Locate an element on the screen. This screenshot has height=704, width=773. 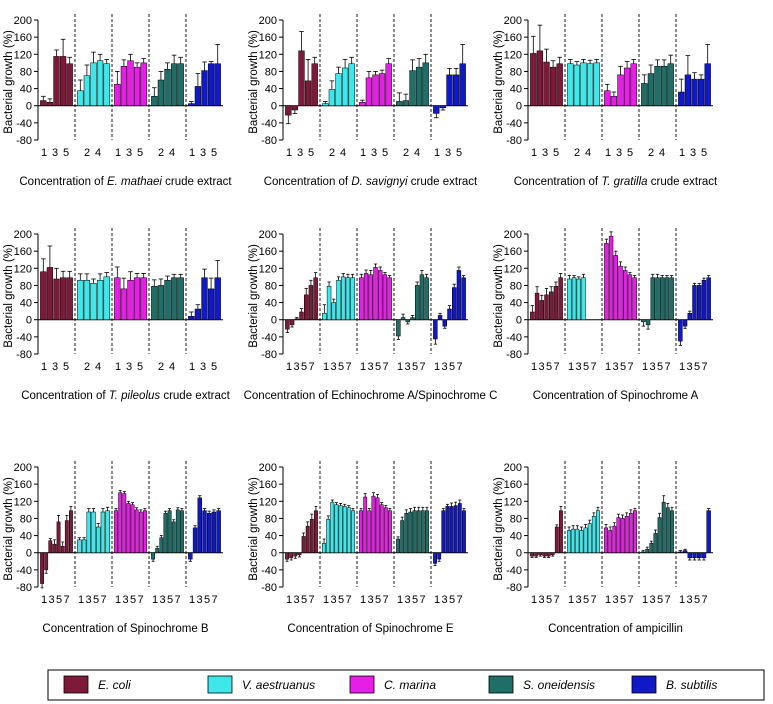
y-tick-label: 120 is located at coordinates (513, 502).